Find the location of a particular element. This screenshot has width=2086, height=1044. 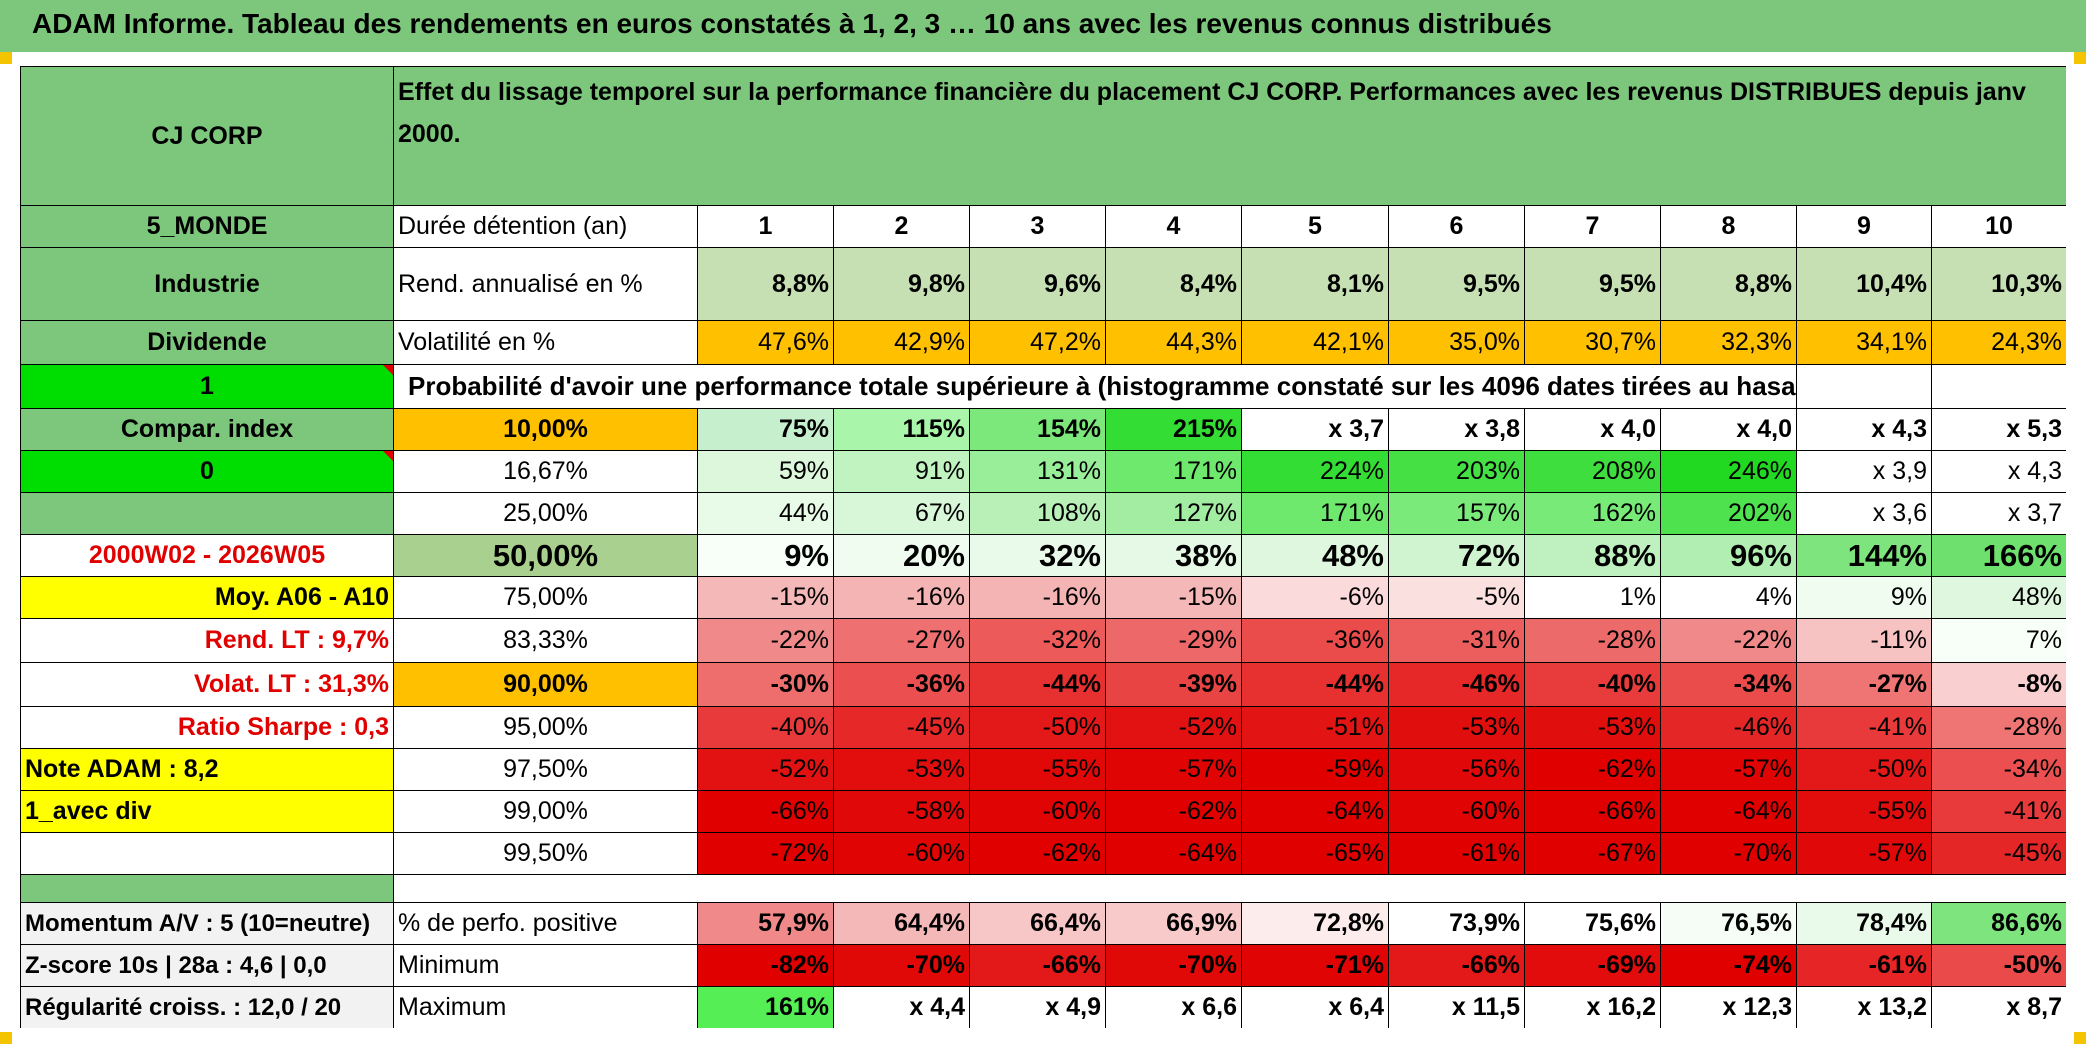

prob-cell: -51% is located at coordinates (1315, 727).